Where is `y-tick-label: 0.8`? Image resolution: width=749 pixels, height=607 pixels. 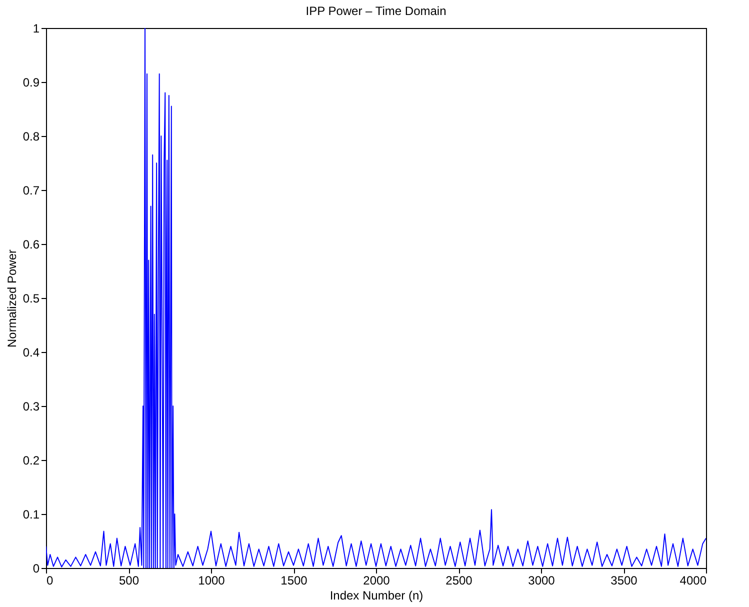
y-tick-label: 0.8 is located at coordinates (31, 137).